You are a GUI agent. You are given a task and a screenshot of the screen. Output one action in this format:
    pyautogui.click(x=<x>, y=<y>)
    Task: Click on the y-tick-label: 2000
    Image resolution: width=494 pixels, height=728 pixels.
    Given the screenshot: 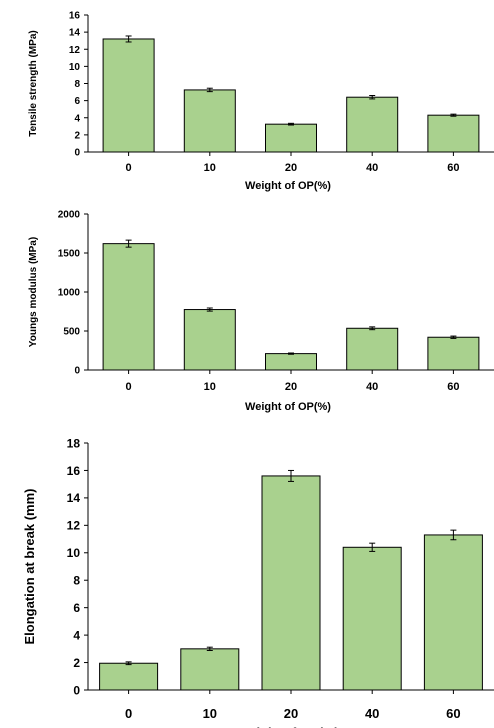 What is the action you would take?
    pyautogui.click(x=69, y=215)
    